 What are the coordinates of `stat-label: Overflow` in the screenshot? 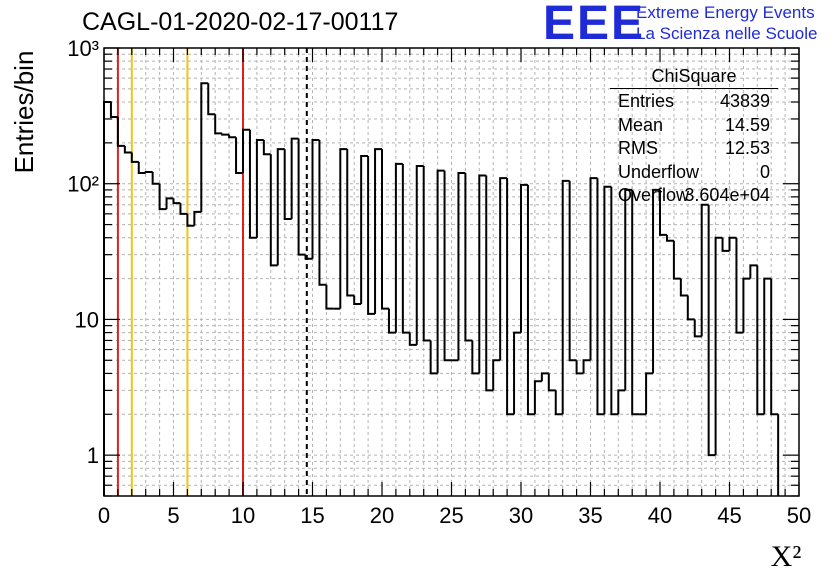 It's located at (654, 195).